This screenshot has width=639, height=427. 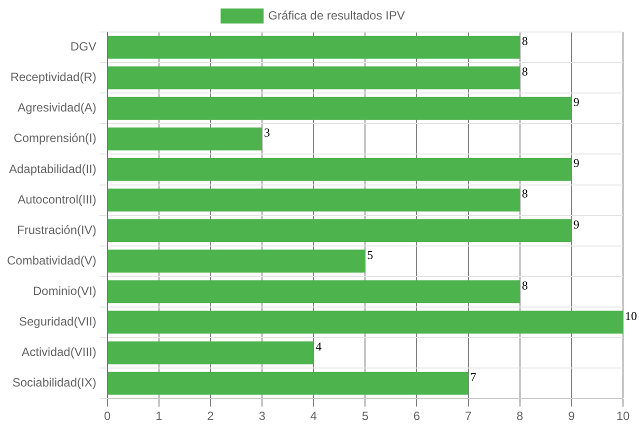 What do you see at coordinates (53, 77) in the screenshot?
I see `y-tick-label: Receptividad(R)` at bounding box center [53, 77].